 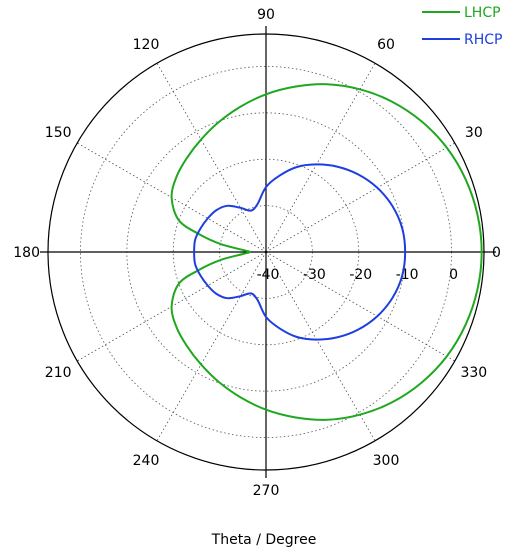 I want to click on angle-tick-label: 210, so click(x=58, y=373).